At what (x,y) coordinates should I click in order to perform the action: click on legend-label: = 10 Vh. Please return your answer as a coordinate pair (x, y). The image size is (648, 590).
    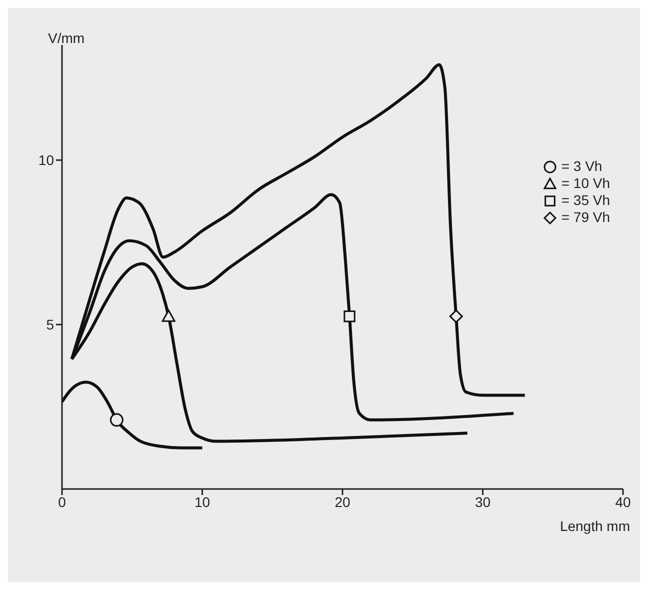
    Looking at the image, I should click on (585, 183).